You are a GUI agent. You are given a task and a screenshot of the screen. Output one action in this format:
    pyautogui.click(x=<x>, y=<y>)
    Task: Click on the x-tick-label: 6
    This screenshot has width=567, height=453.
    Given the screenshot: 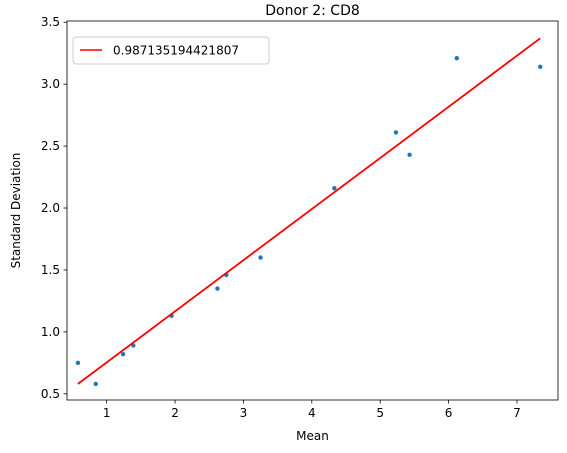 What is the action you would take?
    pyautogui.click(x=449, y=413)
    